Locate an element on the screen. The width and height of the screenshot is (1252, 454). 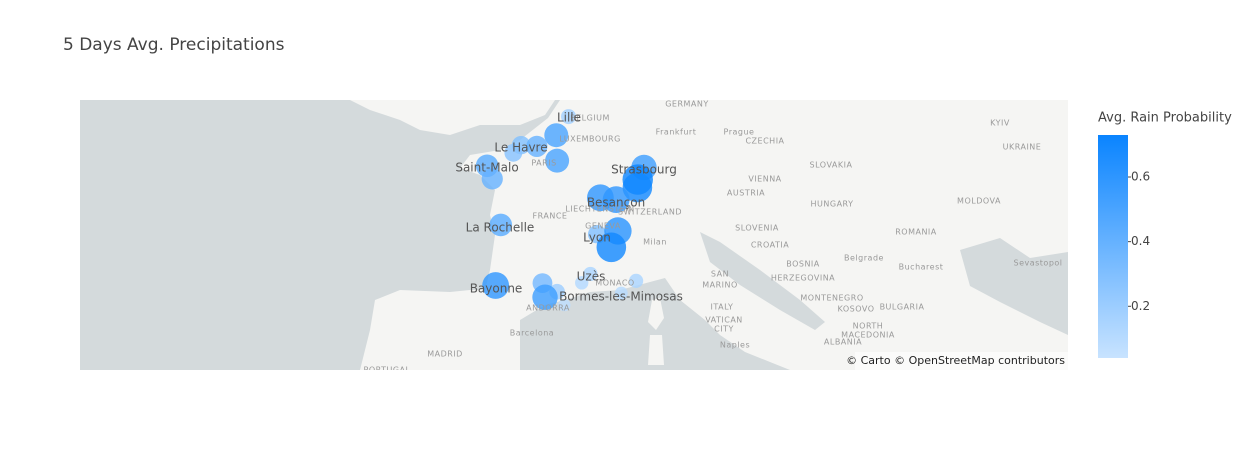
attribution: © Carto © OpenStreetMap contributors is located at coordinates (955, 360).